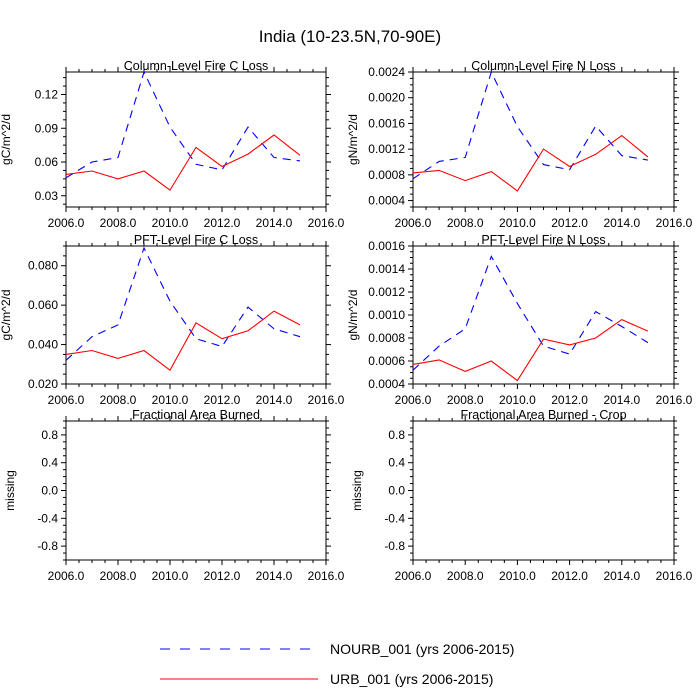 This screenshot has width=700, height=700. I want to click on y-tick-label: 0.020, so click(43, 384).